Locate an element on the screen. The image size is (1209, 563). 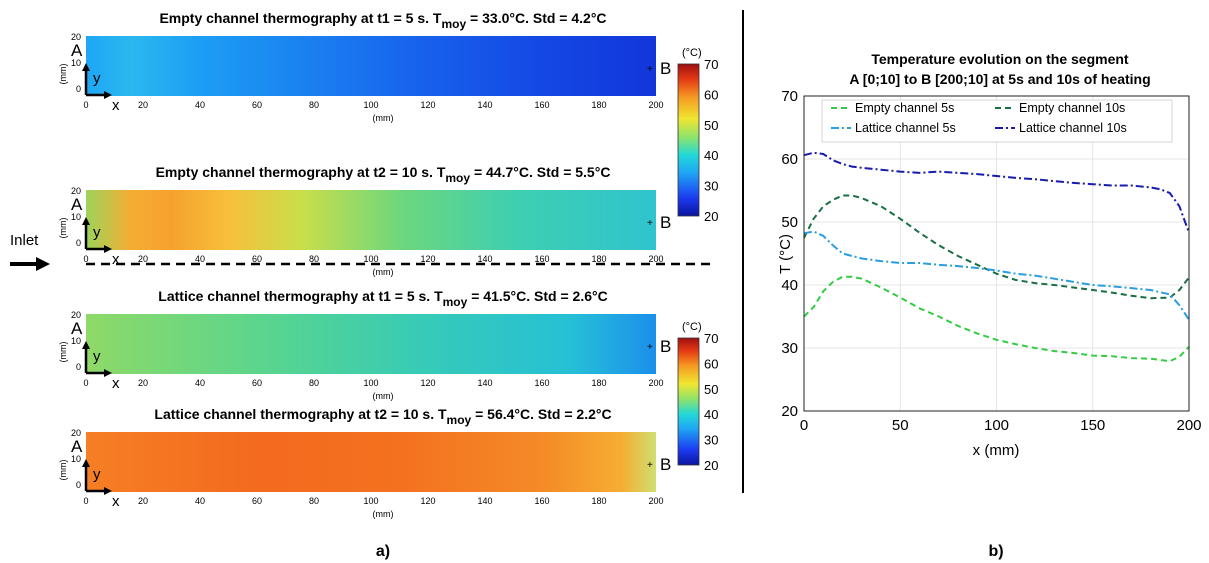
y-tick-label: 70 is located at coordinates (789, 96).